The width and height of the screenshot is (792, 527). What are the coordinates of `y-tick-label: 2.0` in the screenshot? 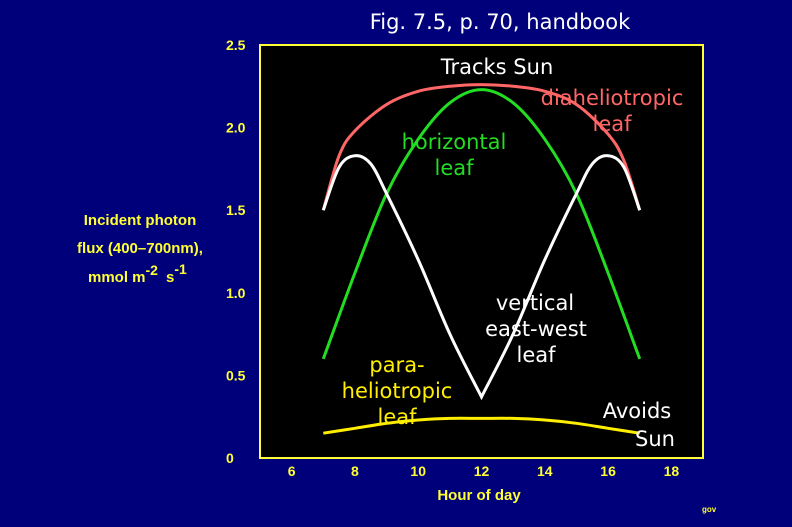 It's located at (236, 128).